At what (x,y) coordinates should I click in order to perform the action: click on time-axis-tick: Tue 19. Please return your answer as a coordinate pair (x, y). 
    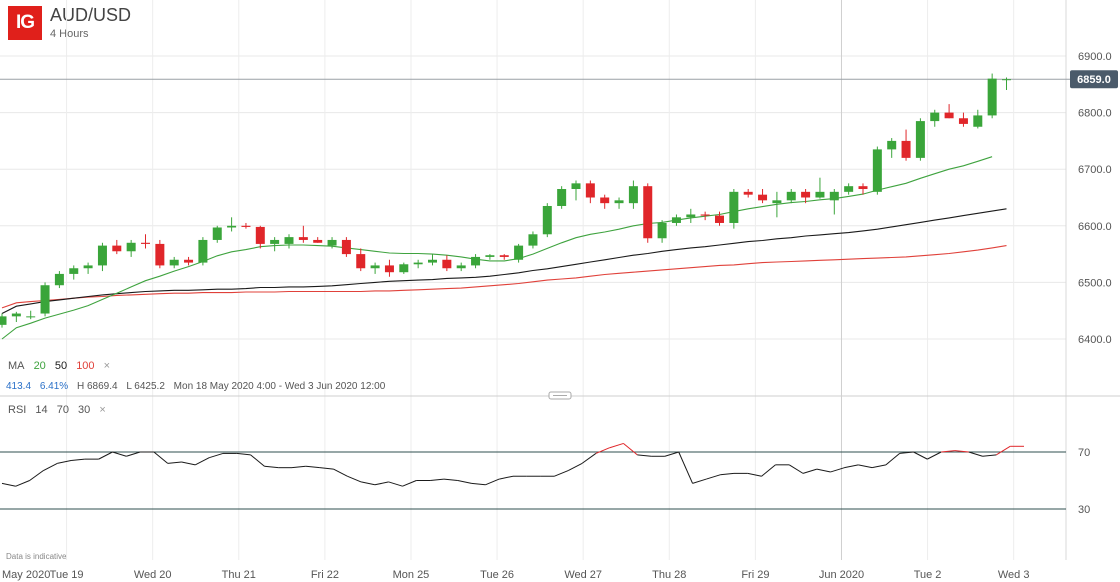
    Looking at the image, I should click on (67, 575).